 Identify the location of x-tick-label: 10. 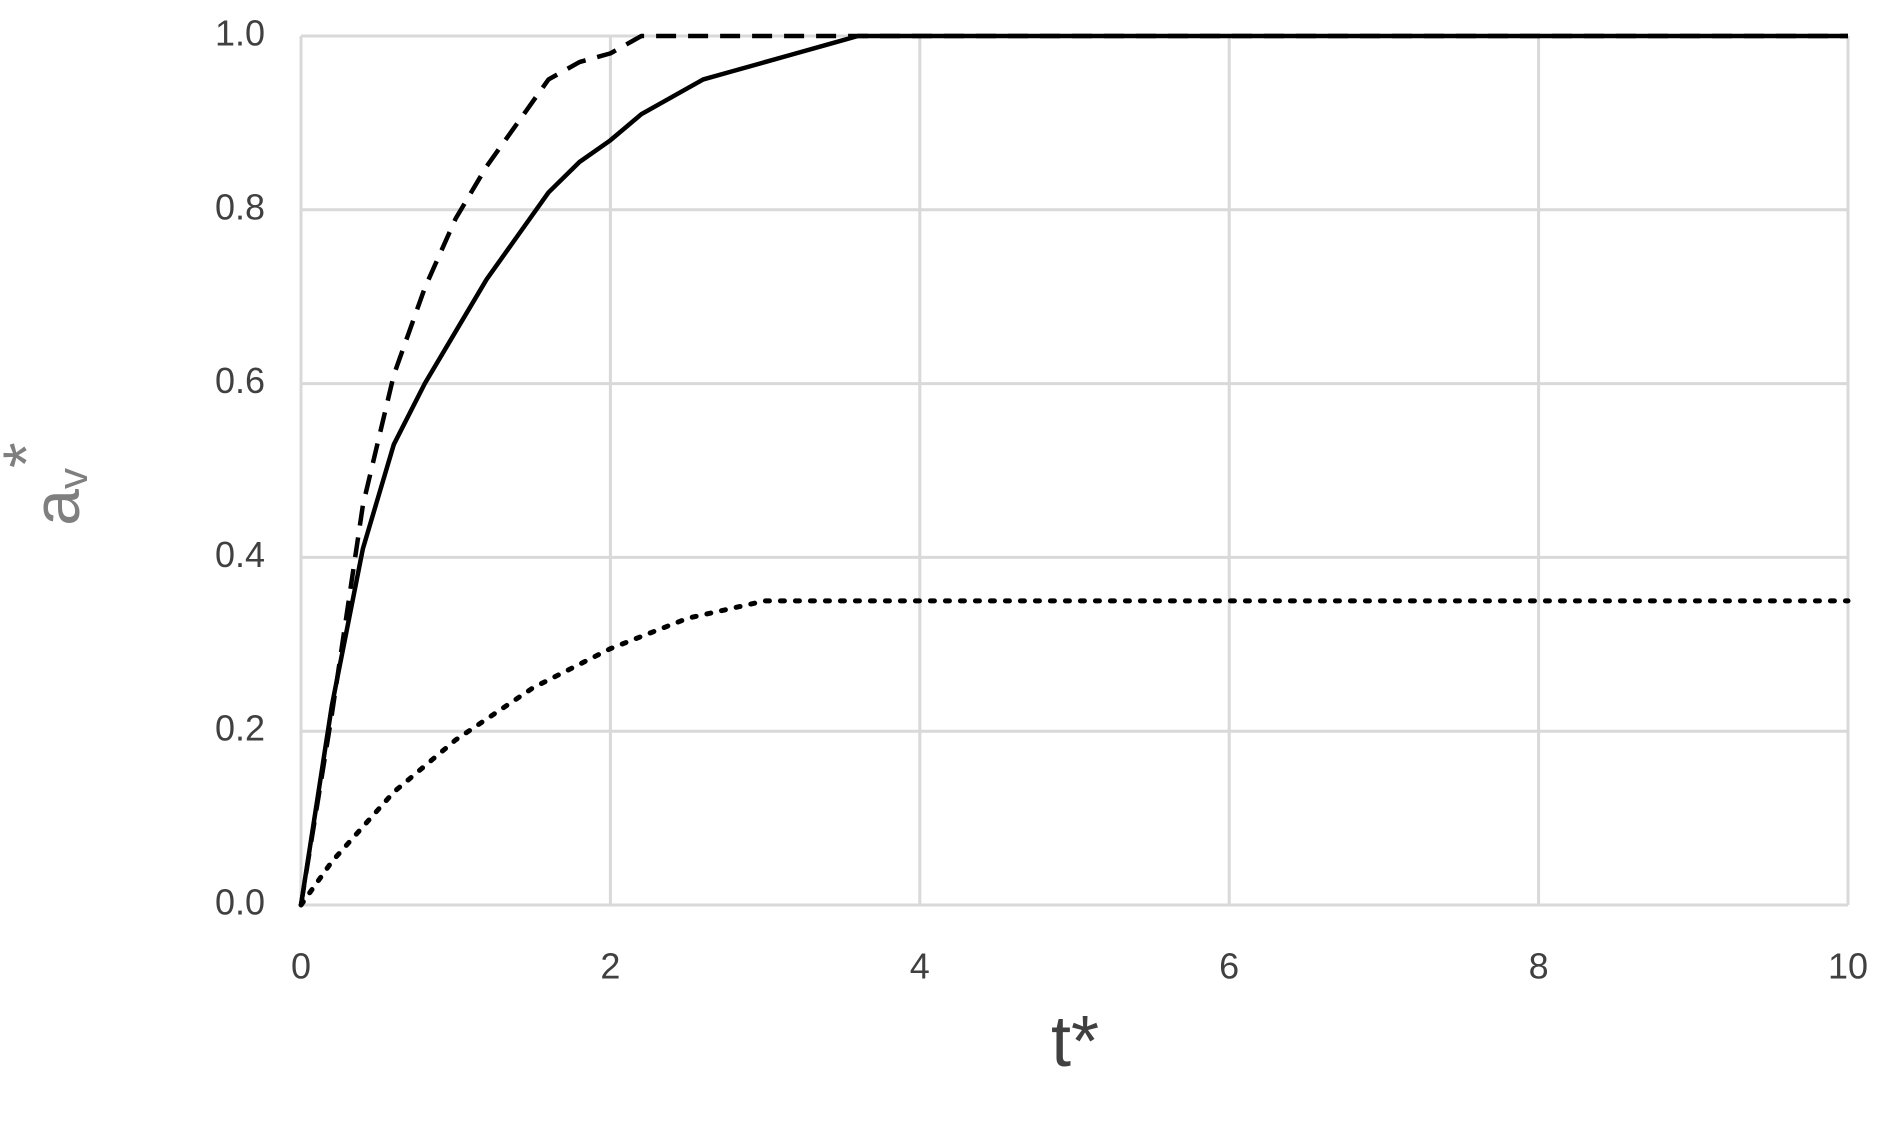
(1848, 966).